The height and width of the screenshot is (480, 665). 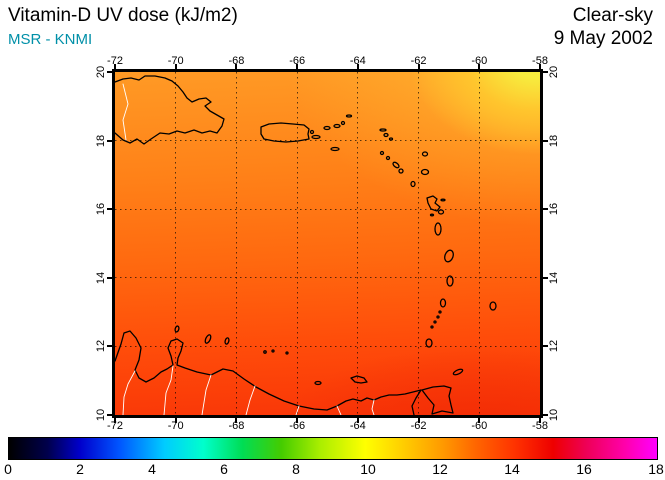 What do you see at coordinates (440, 469) in the screenshot?
I see `colorbar-tick-label: 12` at bounding box center [440, 469].